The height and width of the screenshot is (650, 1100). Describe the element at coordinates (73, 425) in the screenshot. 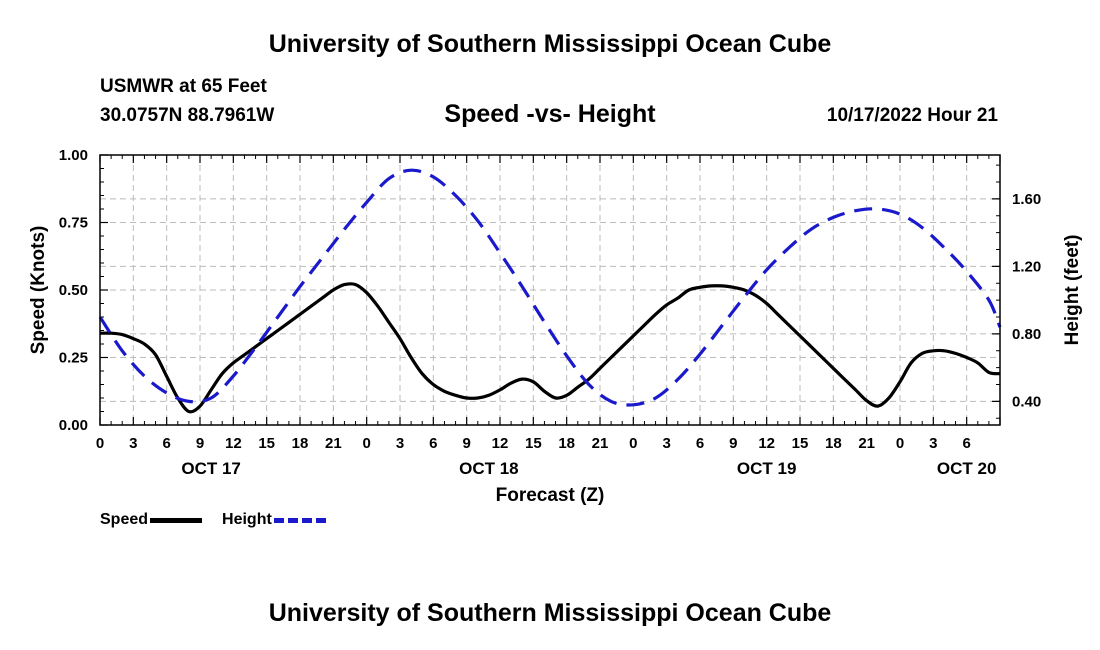

I see `y-tick-label: 0.00` at that location.